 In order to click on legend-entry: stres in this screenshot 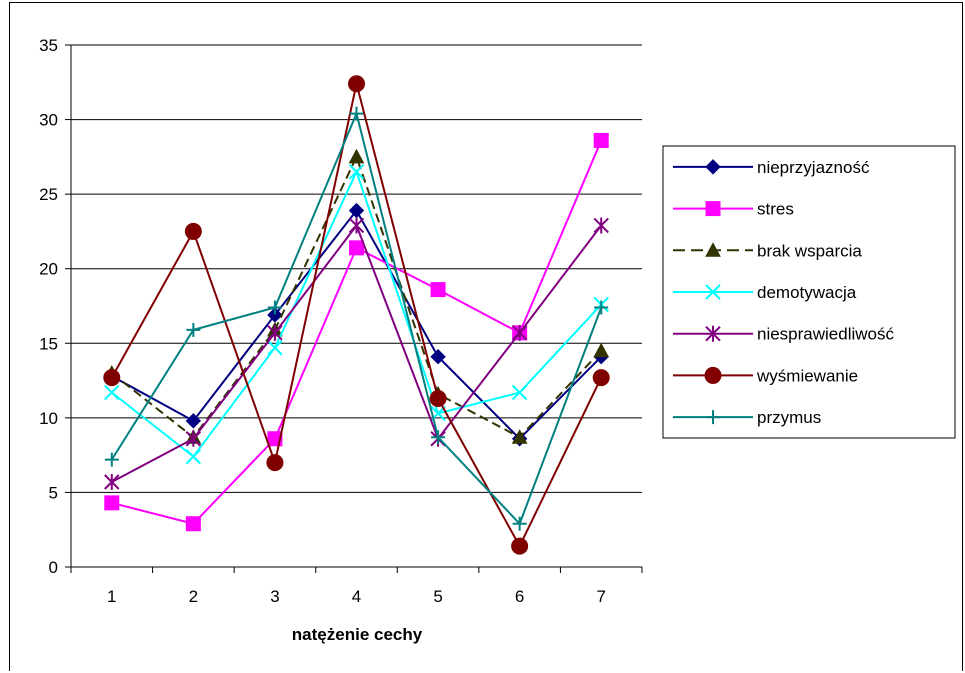, I will do `click(733, 209)`.